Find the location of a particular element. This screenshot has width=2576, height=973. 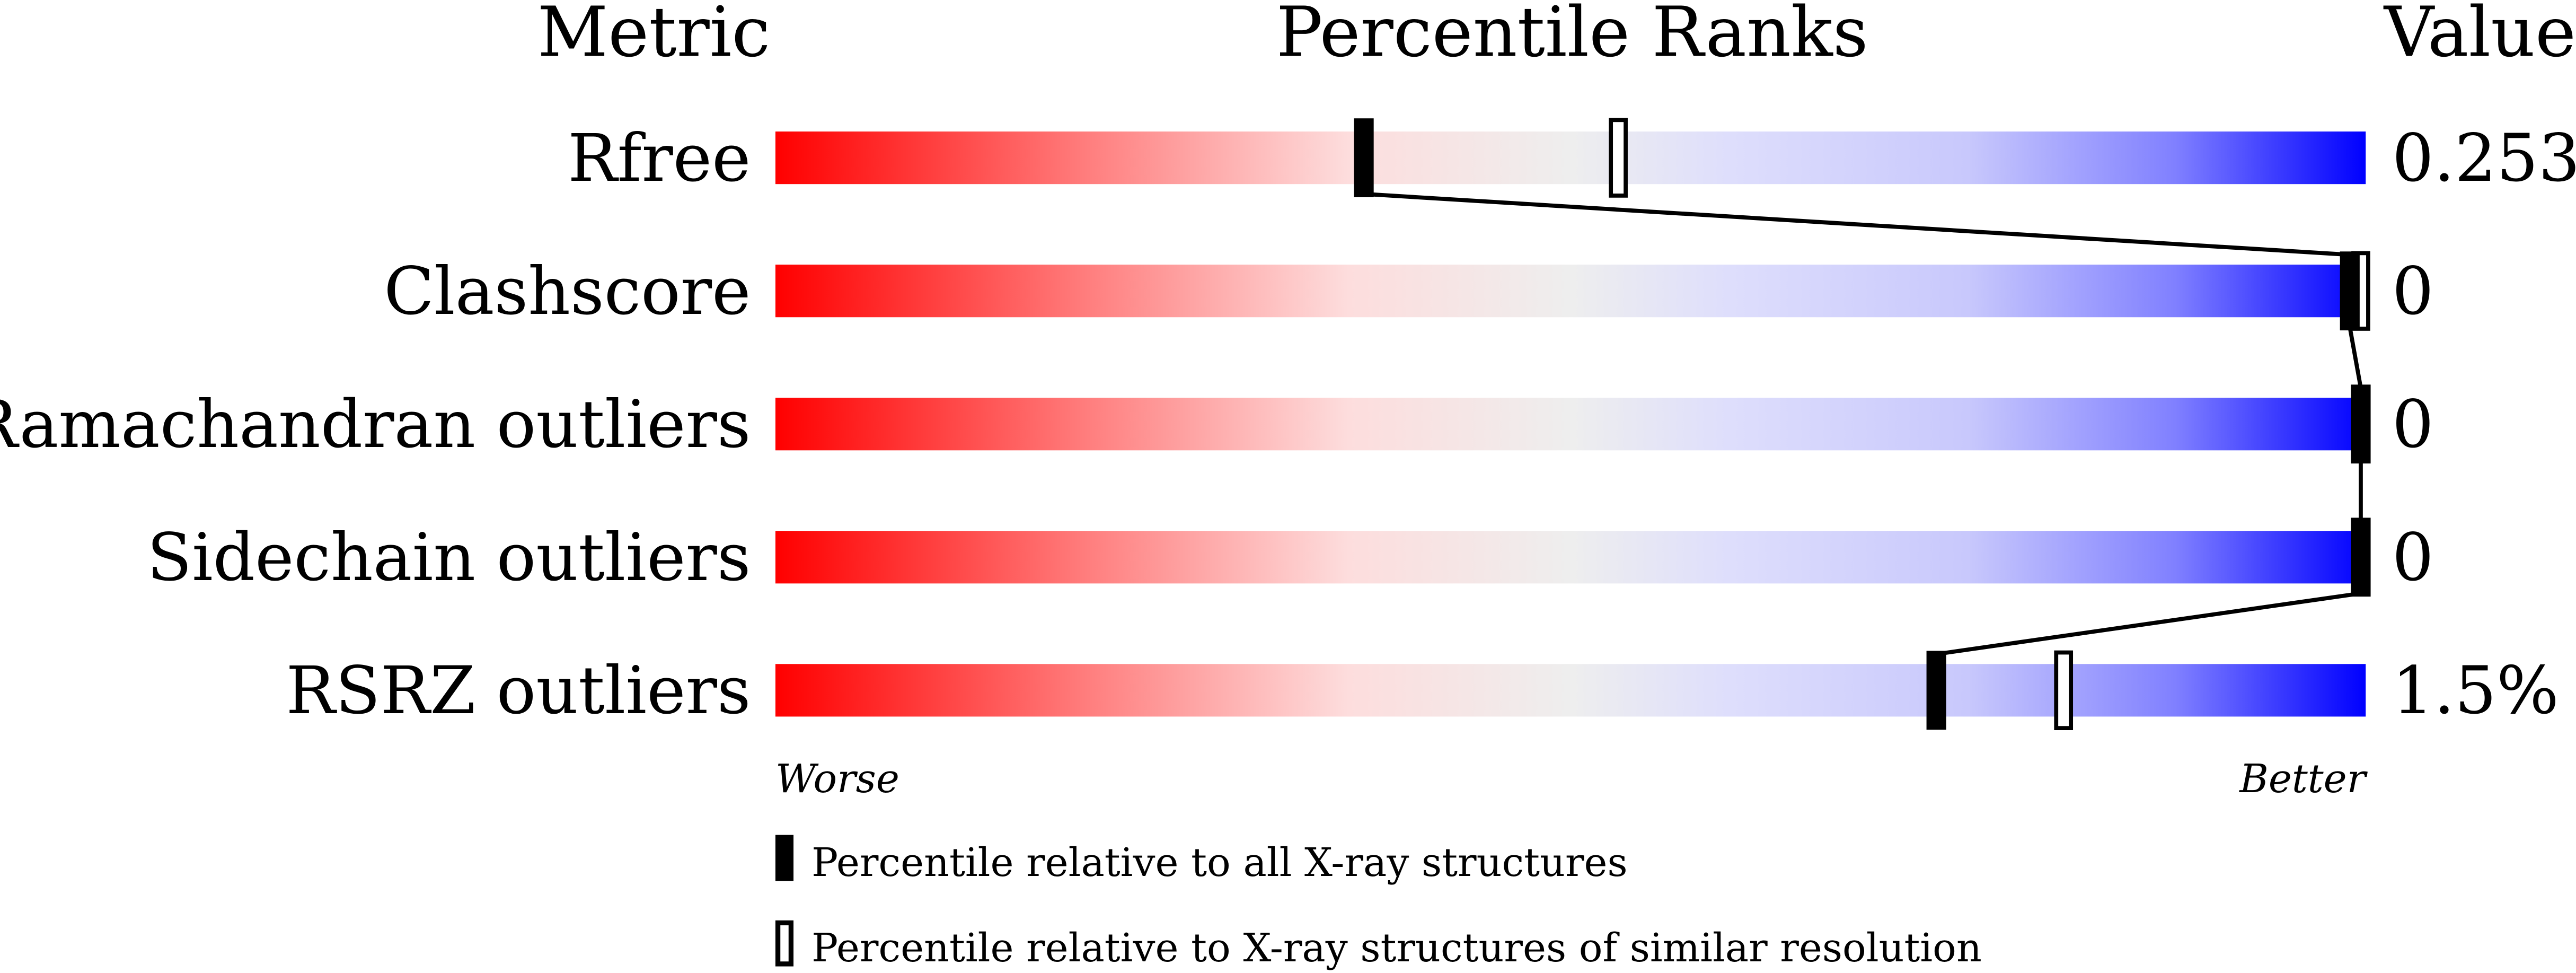

axis-better-label: Better is located at coordinates (2303, 779).